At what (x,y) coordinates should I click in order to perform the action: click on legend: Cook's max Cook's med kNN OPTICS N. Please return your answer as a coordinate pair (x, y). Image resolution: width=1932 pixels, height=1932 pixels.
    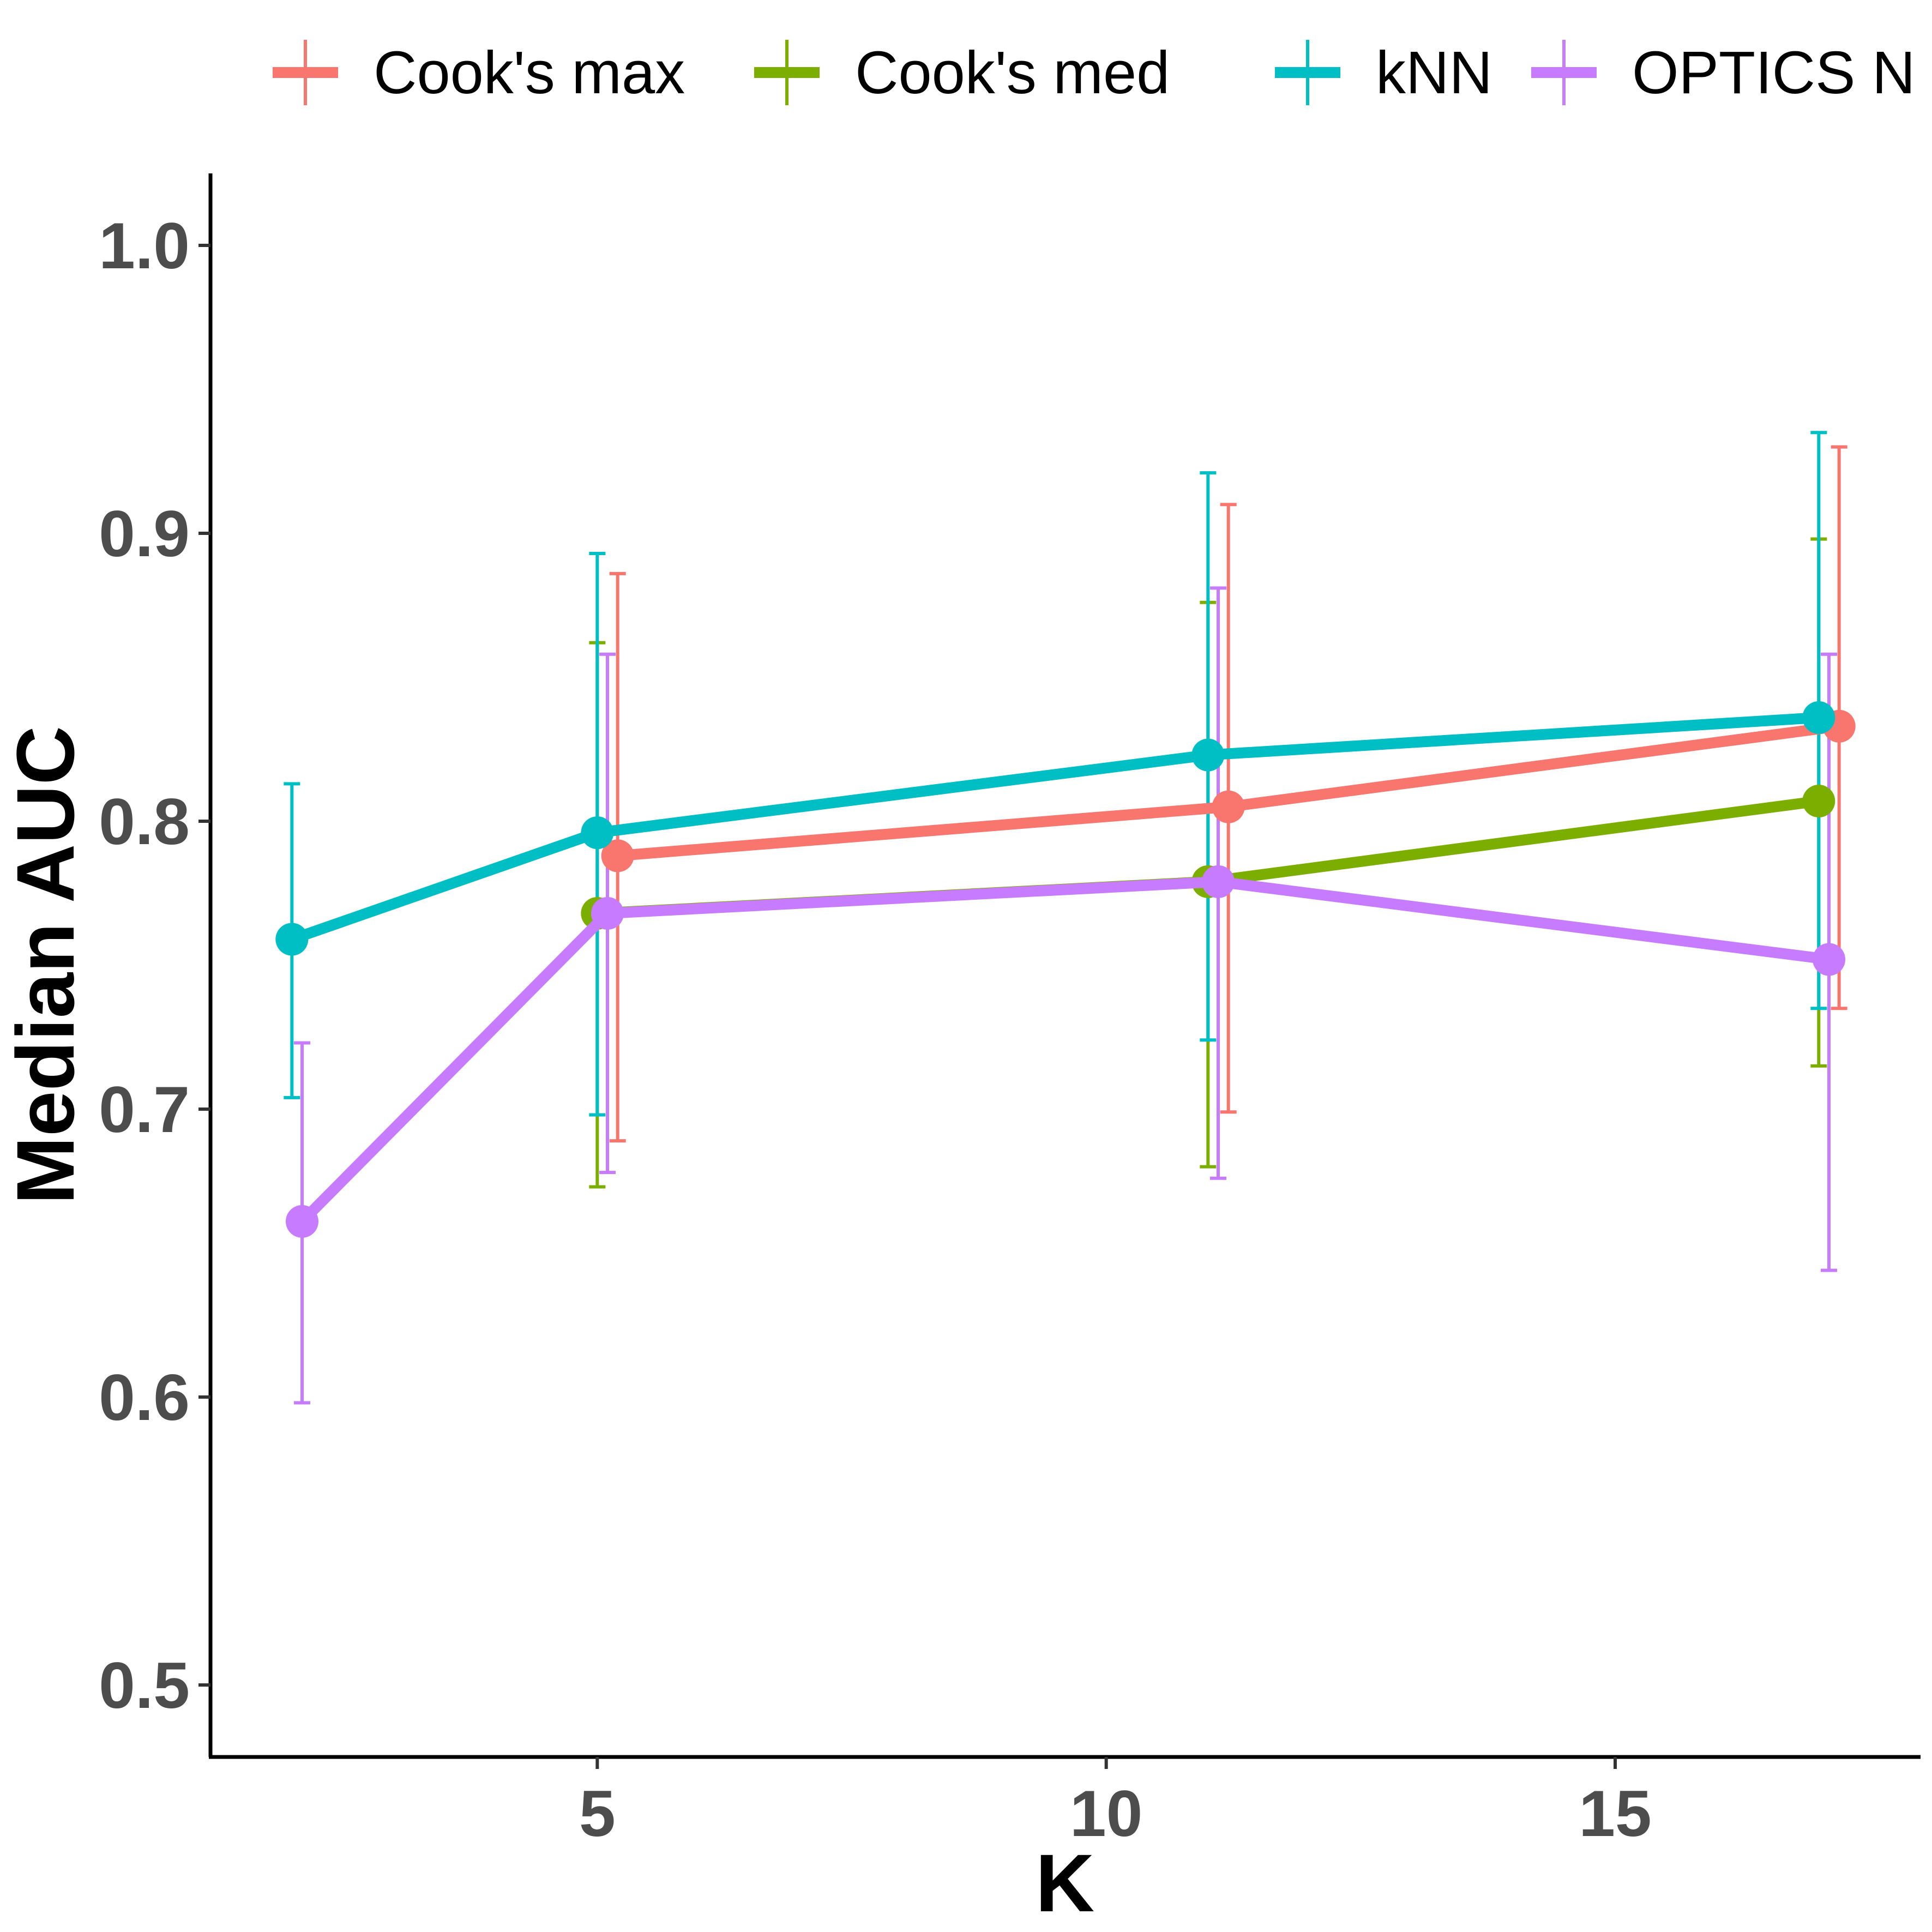
    Looking at the image, I should click on (1094, 72).